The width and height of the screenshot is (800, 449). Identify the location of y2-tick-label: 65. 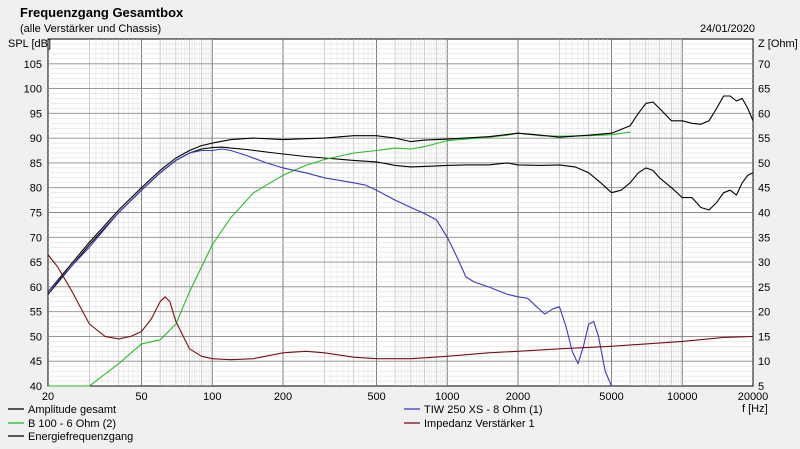
(764, 90).